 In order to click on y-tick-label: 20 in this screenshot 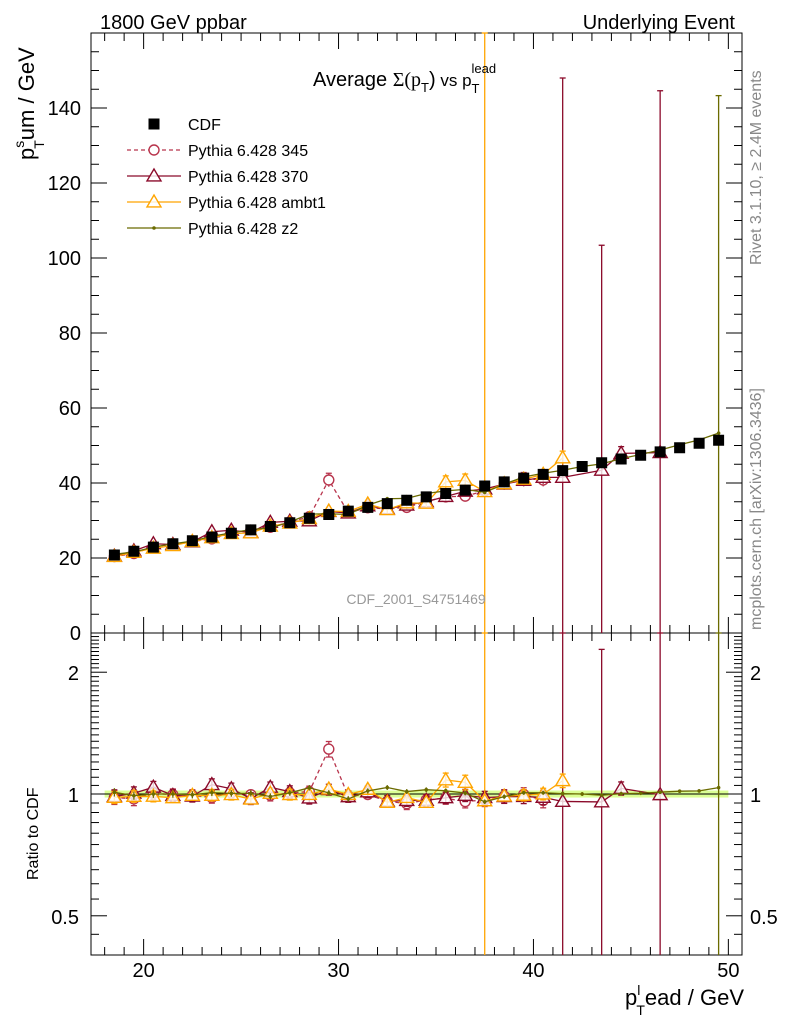, I will do `click(70, 559)`.